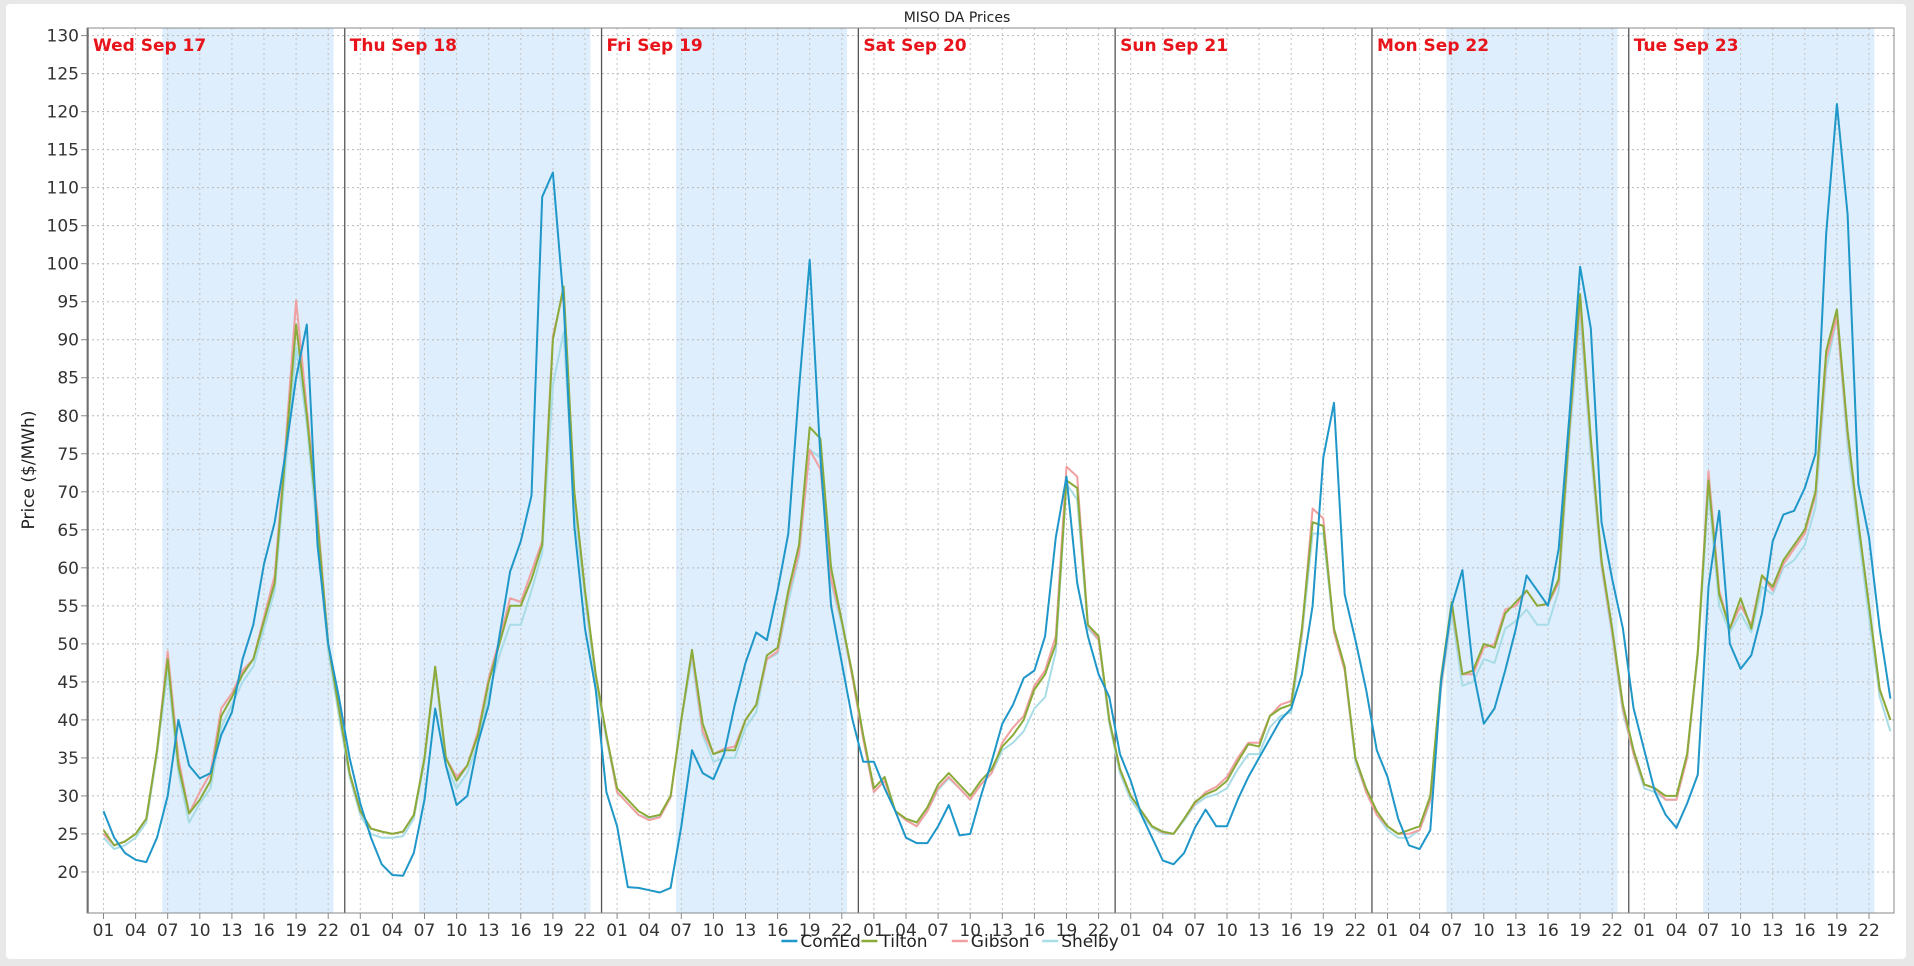 Image resolution: width=1914 pixels, height=966 pixels. Describe the element at coordinates (990, 942) in the screenshot. I see `legend-item-gibson: Gibson` at that location.